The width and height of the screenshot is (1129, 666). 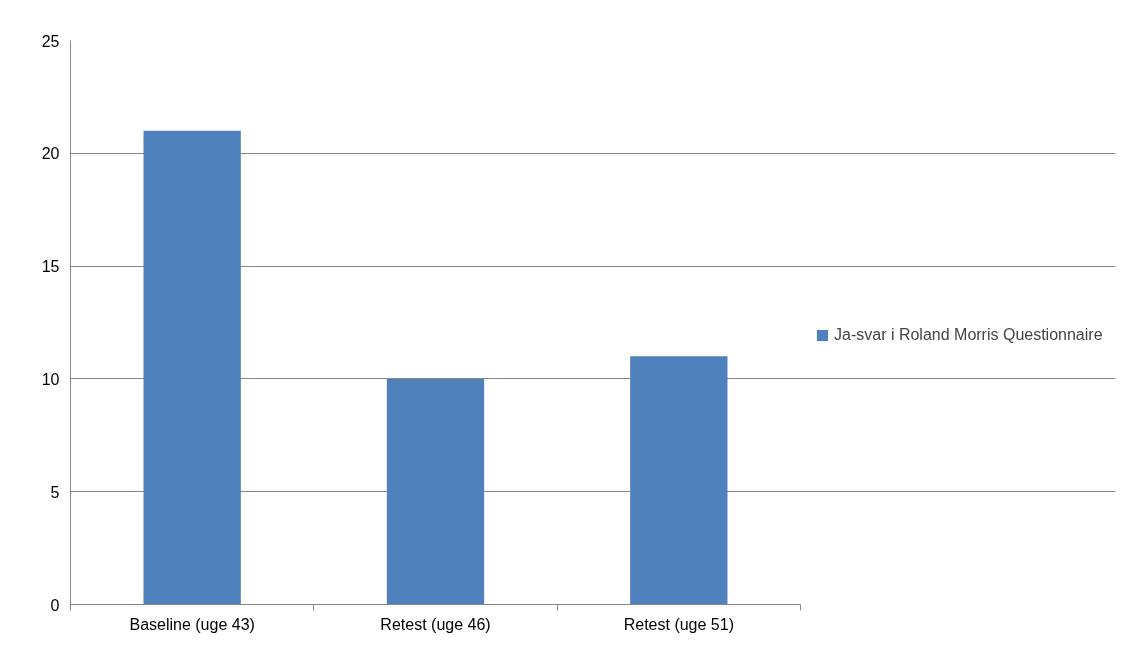 What do you see at coordinates (50, 154) in the screenshot?
I see `y-tick-label: 20` at bounding box center [50, 154].